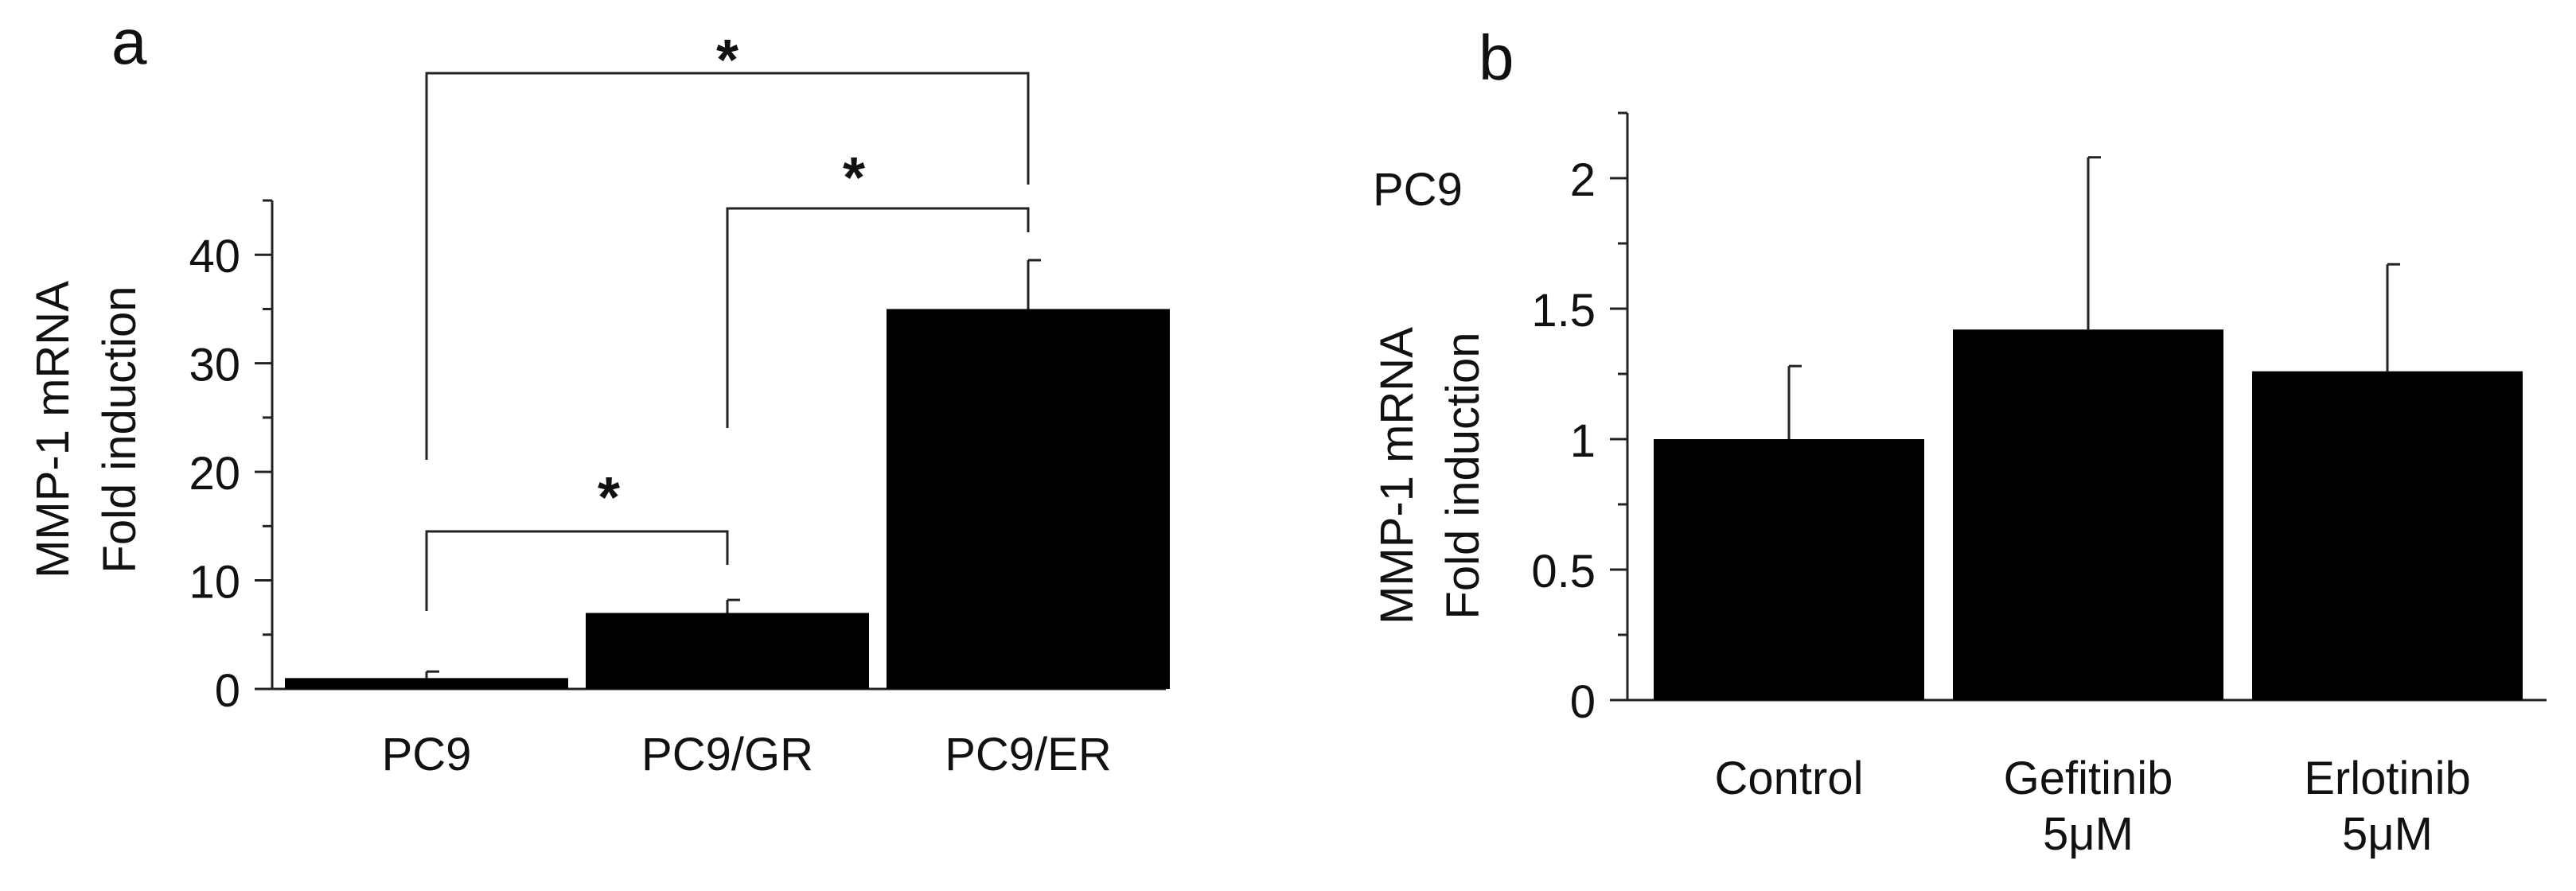 This screenshot has height=891, width=2576. I want to click on y-tick-label: 10, so click(214, 583).